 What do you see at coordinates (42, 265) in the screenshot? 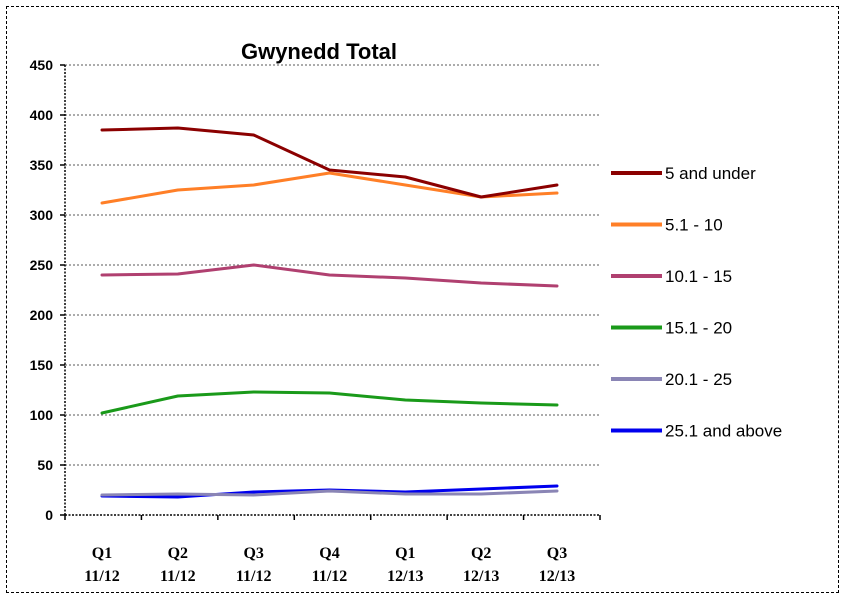
I see `y-tick-label: 250` at bounding box center [42, 265].